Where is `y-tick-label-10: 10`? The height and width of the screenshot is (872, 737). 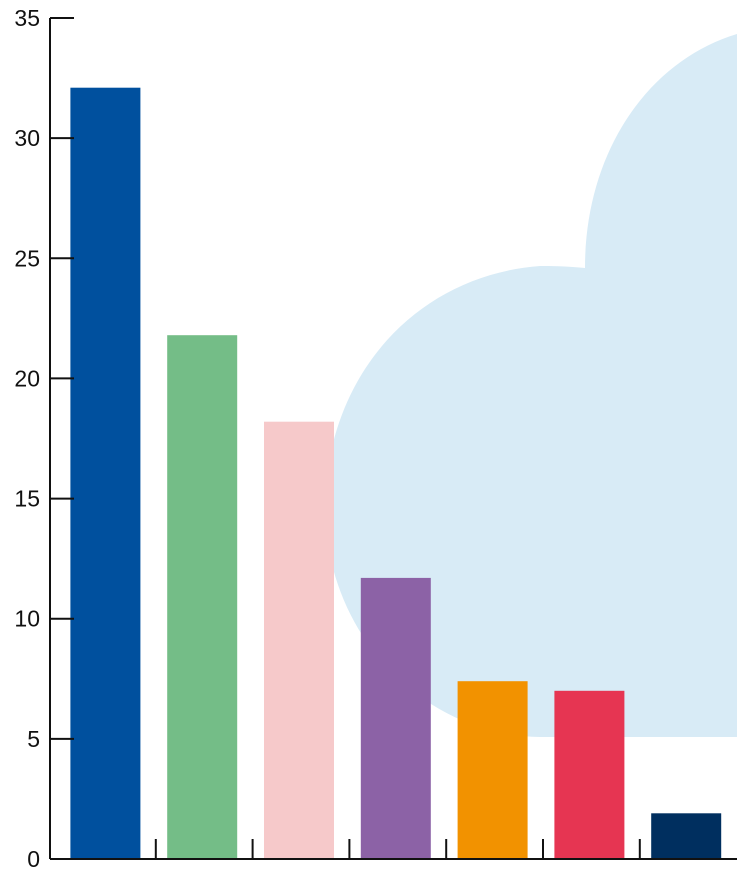
y-tick-label-10: 10 is located at coordinates (27, 619).